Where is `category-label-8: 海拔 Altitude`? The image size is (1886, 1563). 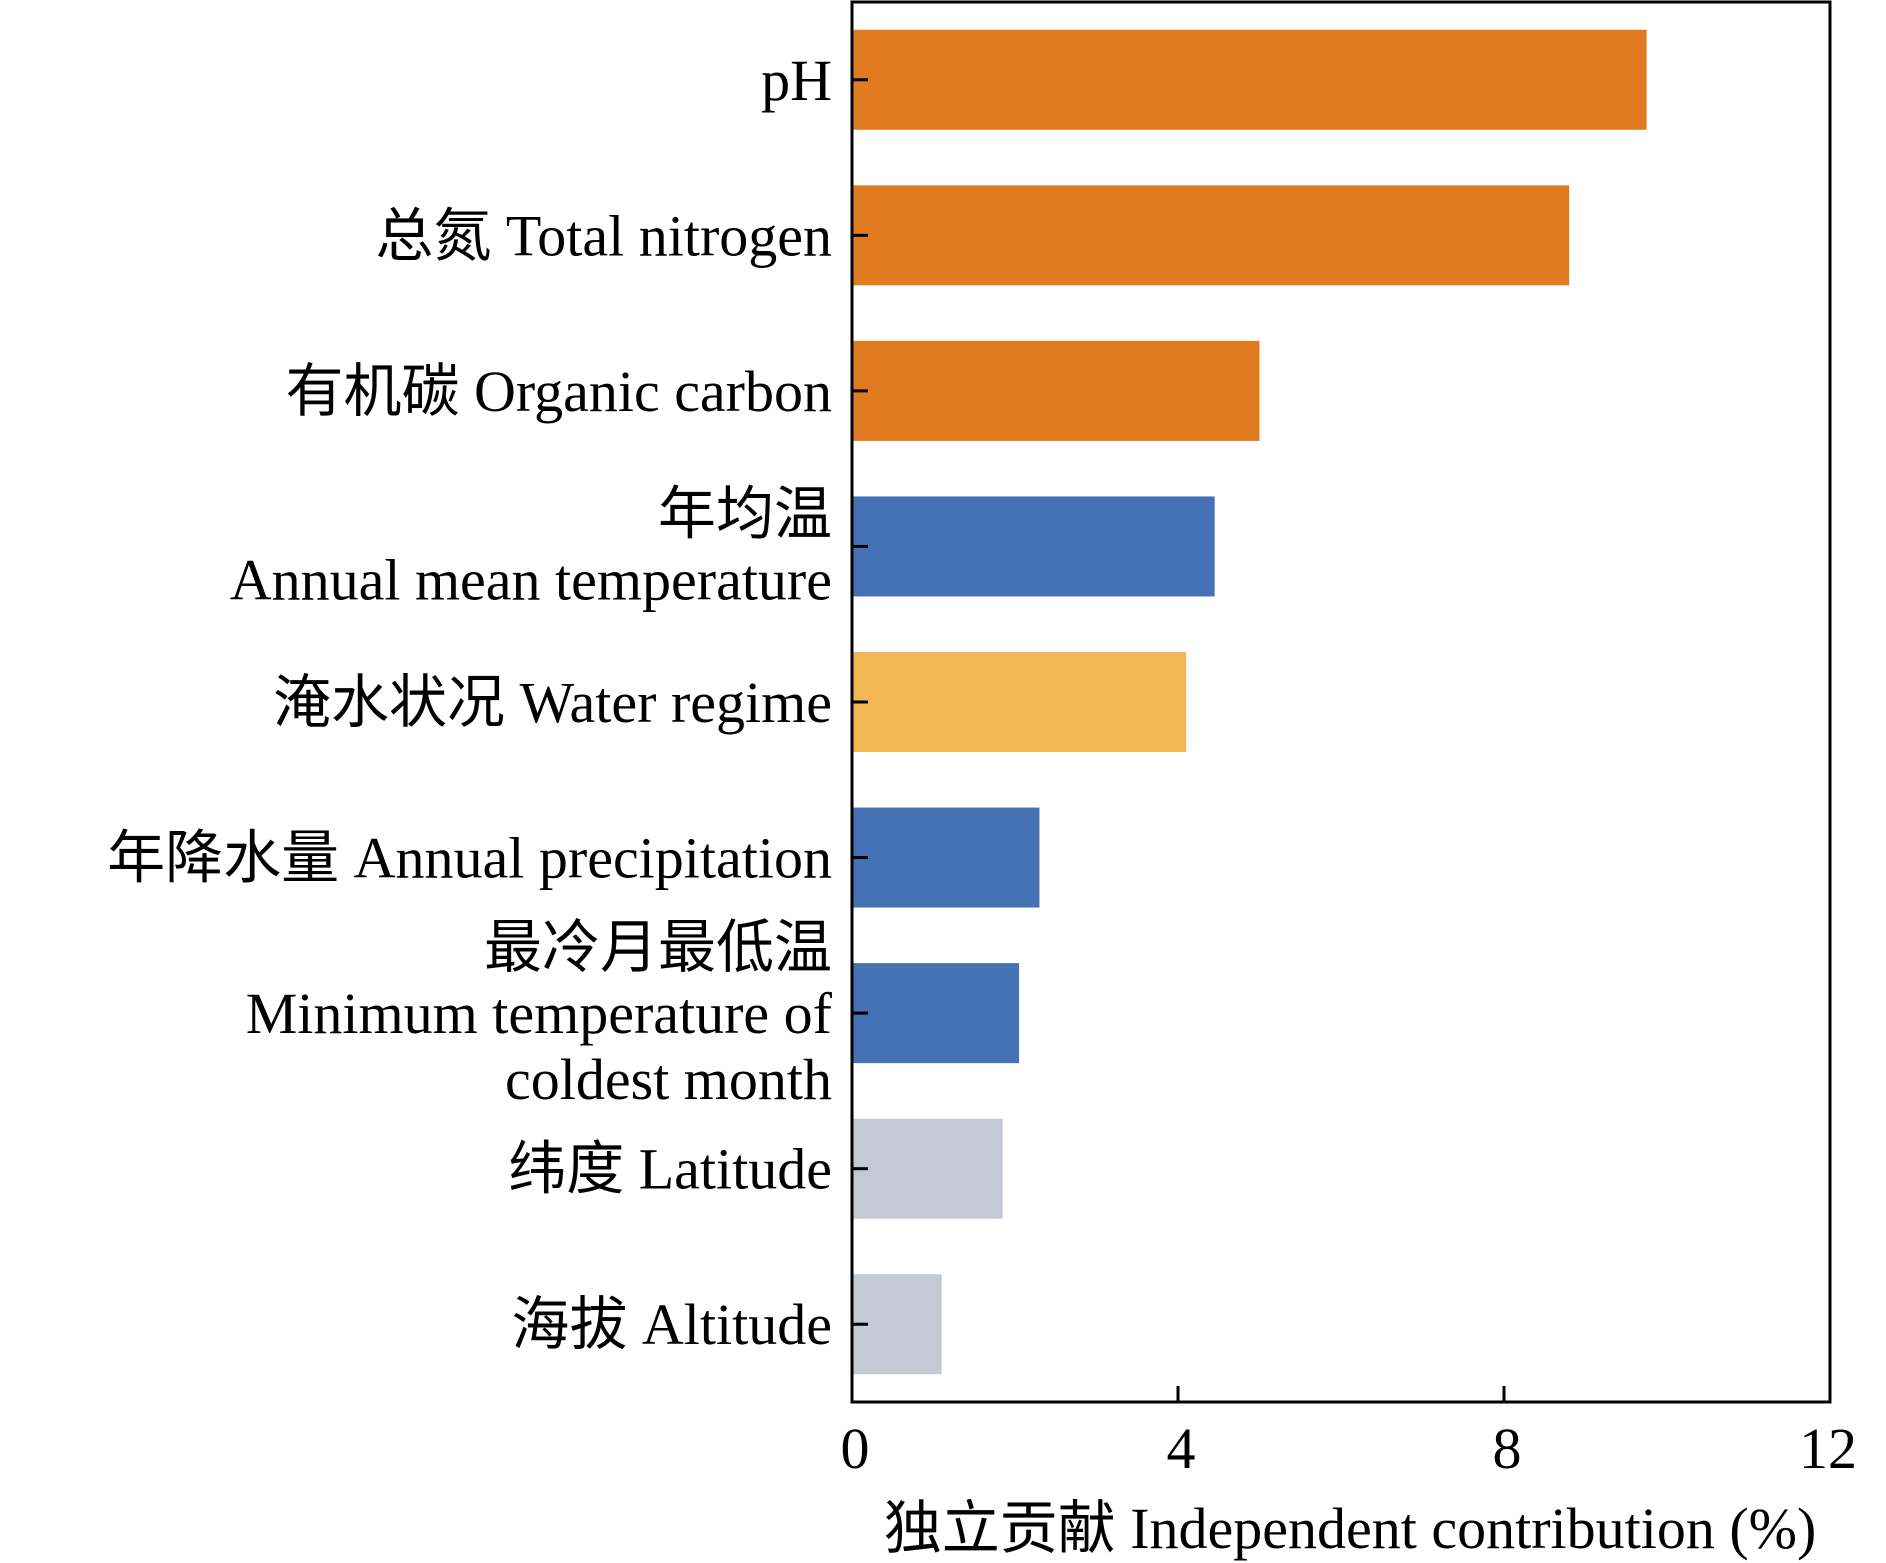
category-label-8: 海拔 Altitude is located at coordinates (671, 1324).